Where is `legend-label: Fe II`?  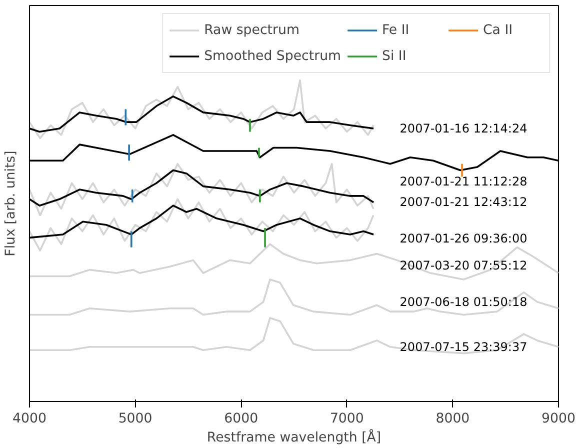 legend-label: Fe II is located at coordinates (396, 30).